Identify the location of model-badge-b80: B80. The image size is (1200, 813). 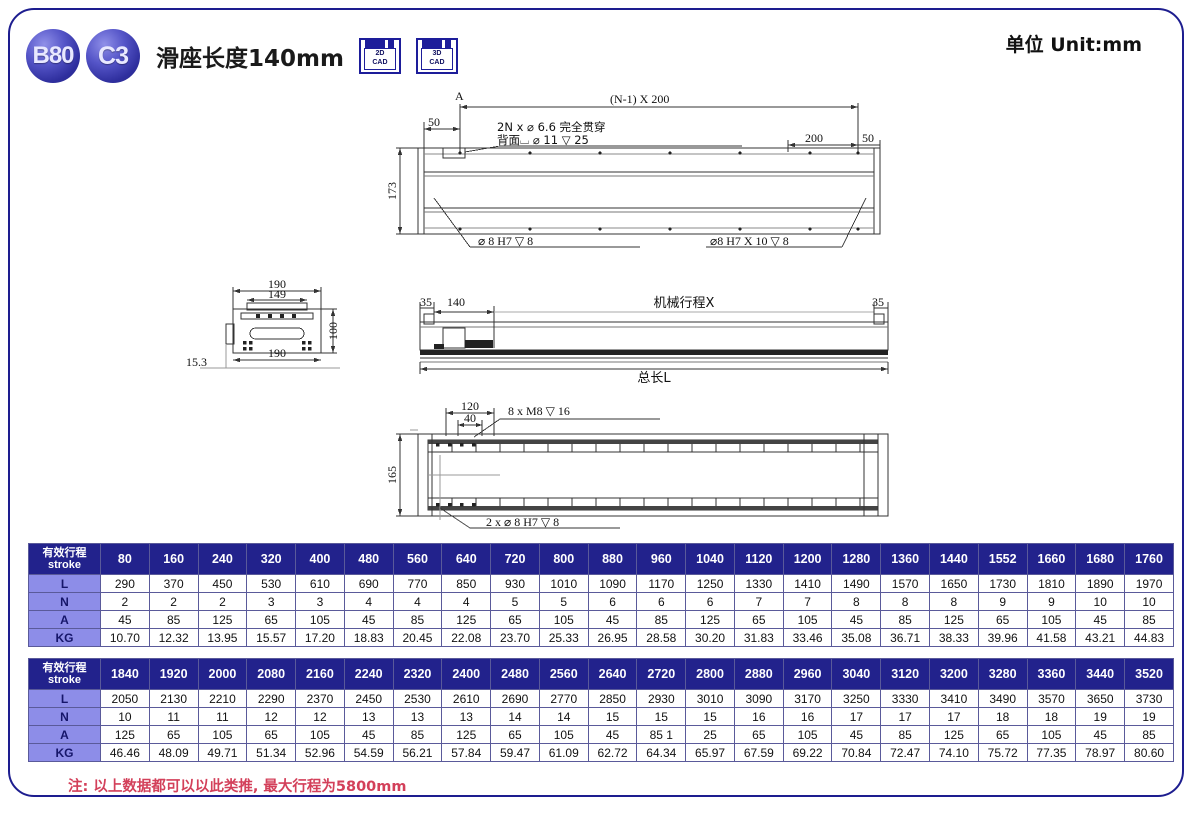
(53, 56).